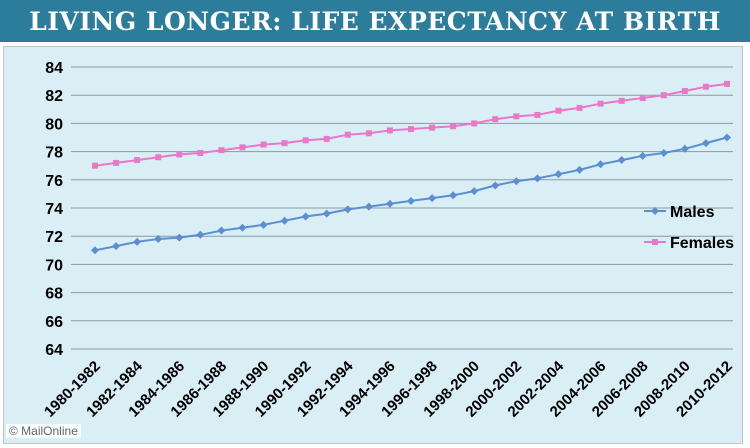 This screenshot has width=750, height=448. Describe the element at coordinates (692, 212) in the screenshot. I see `legend-label-males: Males` at that location.